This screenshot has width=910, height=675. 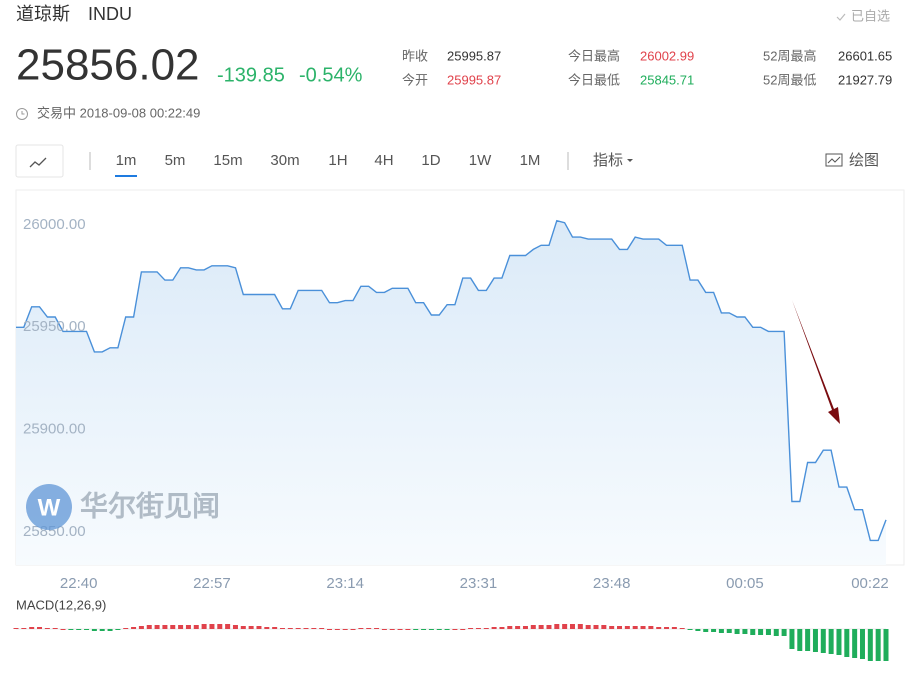 What do you see at coordinates (337, 160) in the screenshot?
I see `interval-tab: 1H` at bounding box center [337, 160].